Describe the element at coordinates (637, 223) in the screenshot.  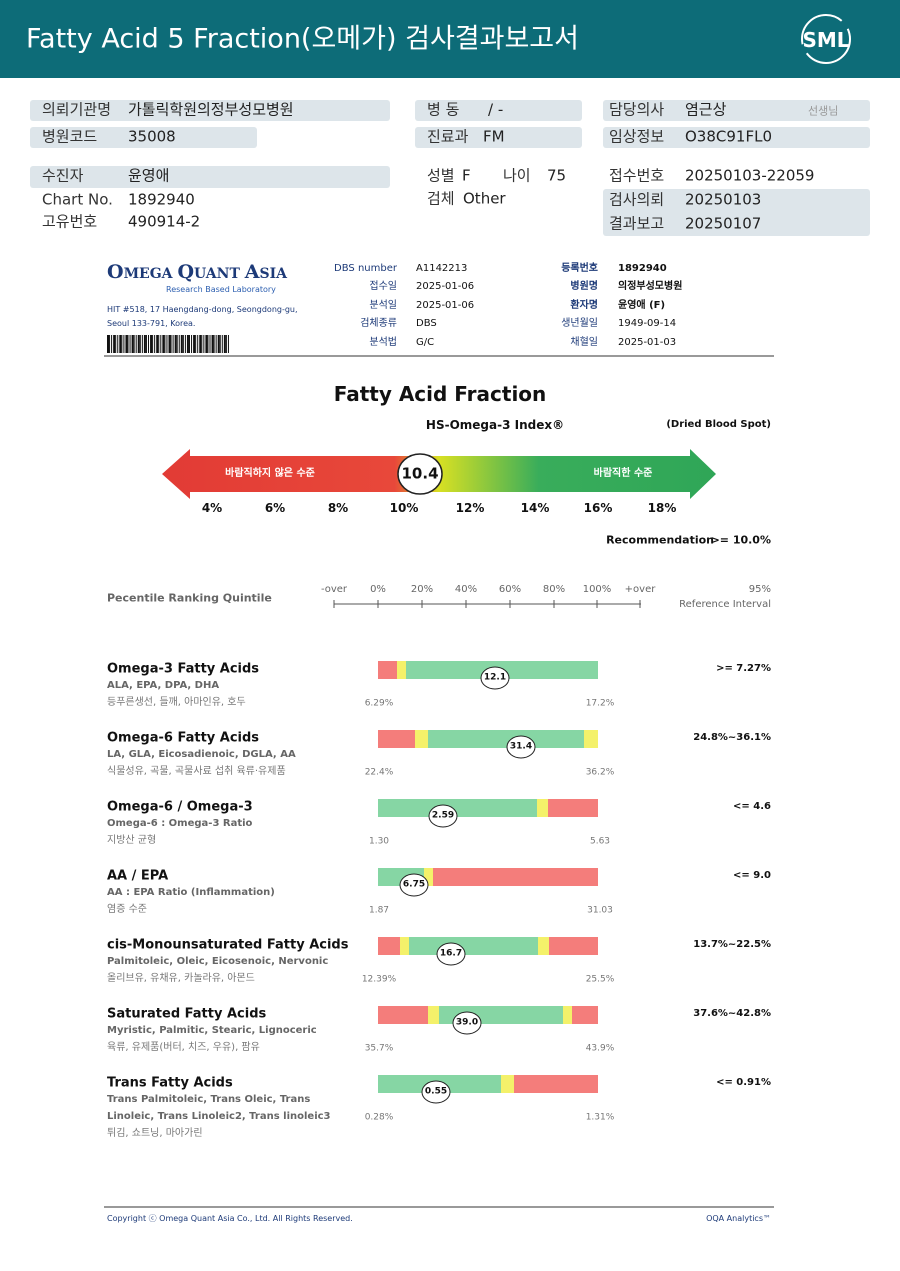
I see `info-label: 결과보고` at that location.